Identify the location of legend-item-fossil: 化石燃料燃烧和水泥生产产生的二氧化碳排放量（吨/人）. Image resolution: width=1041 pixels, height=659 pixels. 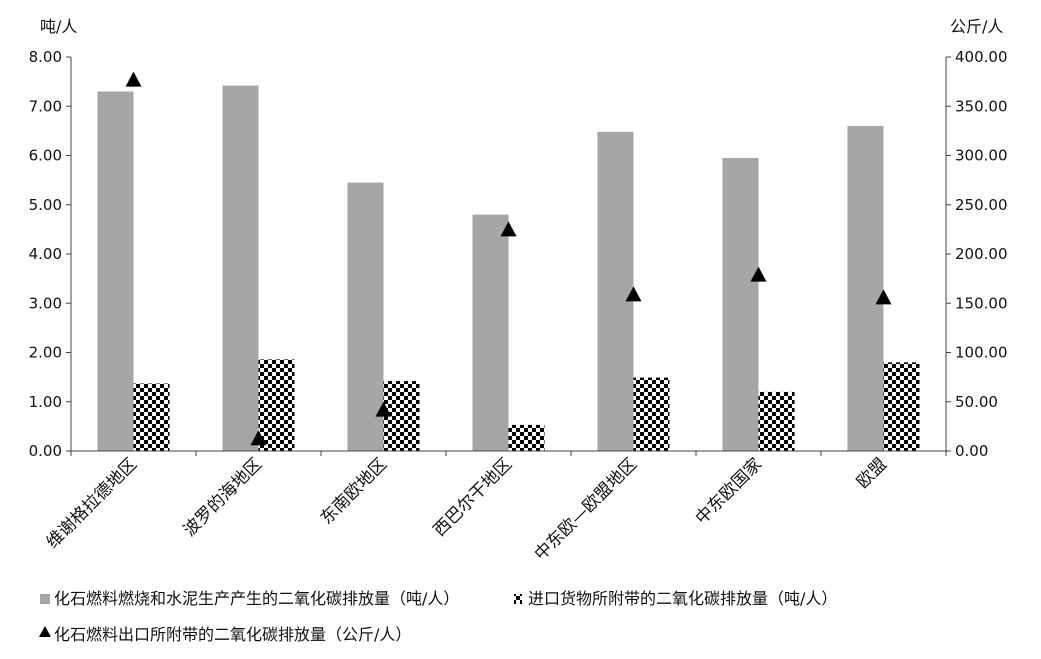
(249, 598).